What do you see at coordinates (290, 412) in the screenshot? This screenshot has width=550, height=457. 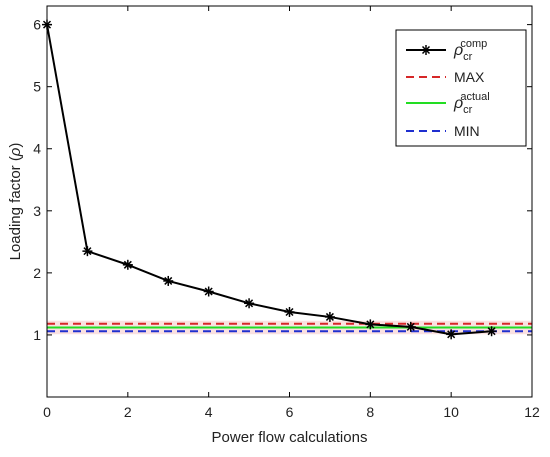 I see `x-tick-label: 6` at bounding box center [290, 412].